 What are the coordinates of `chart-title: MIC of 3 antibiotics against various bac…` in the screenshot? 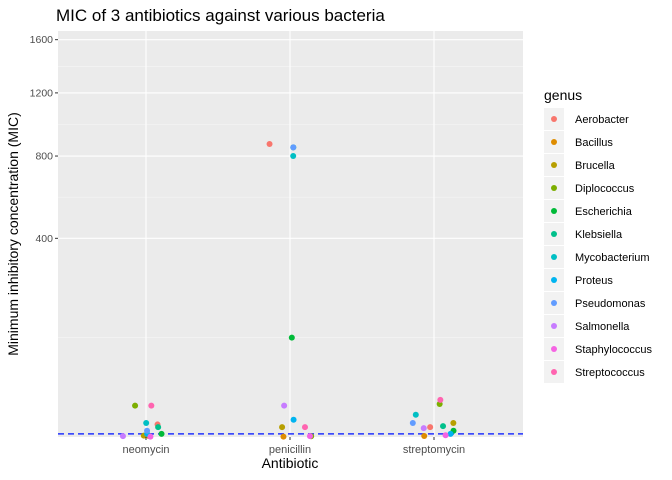 It's located at (220, 15).